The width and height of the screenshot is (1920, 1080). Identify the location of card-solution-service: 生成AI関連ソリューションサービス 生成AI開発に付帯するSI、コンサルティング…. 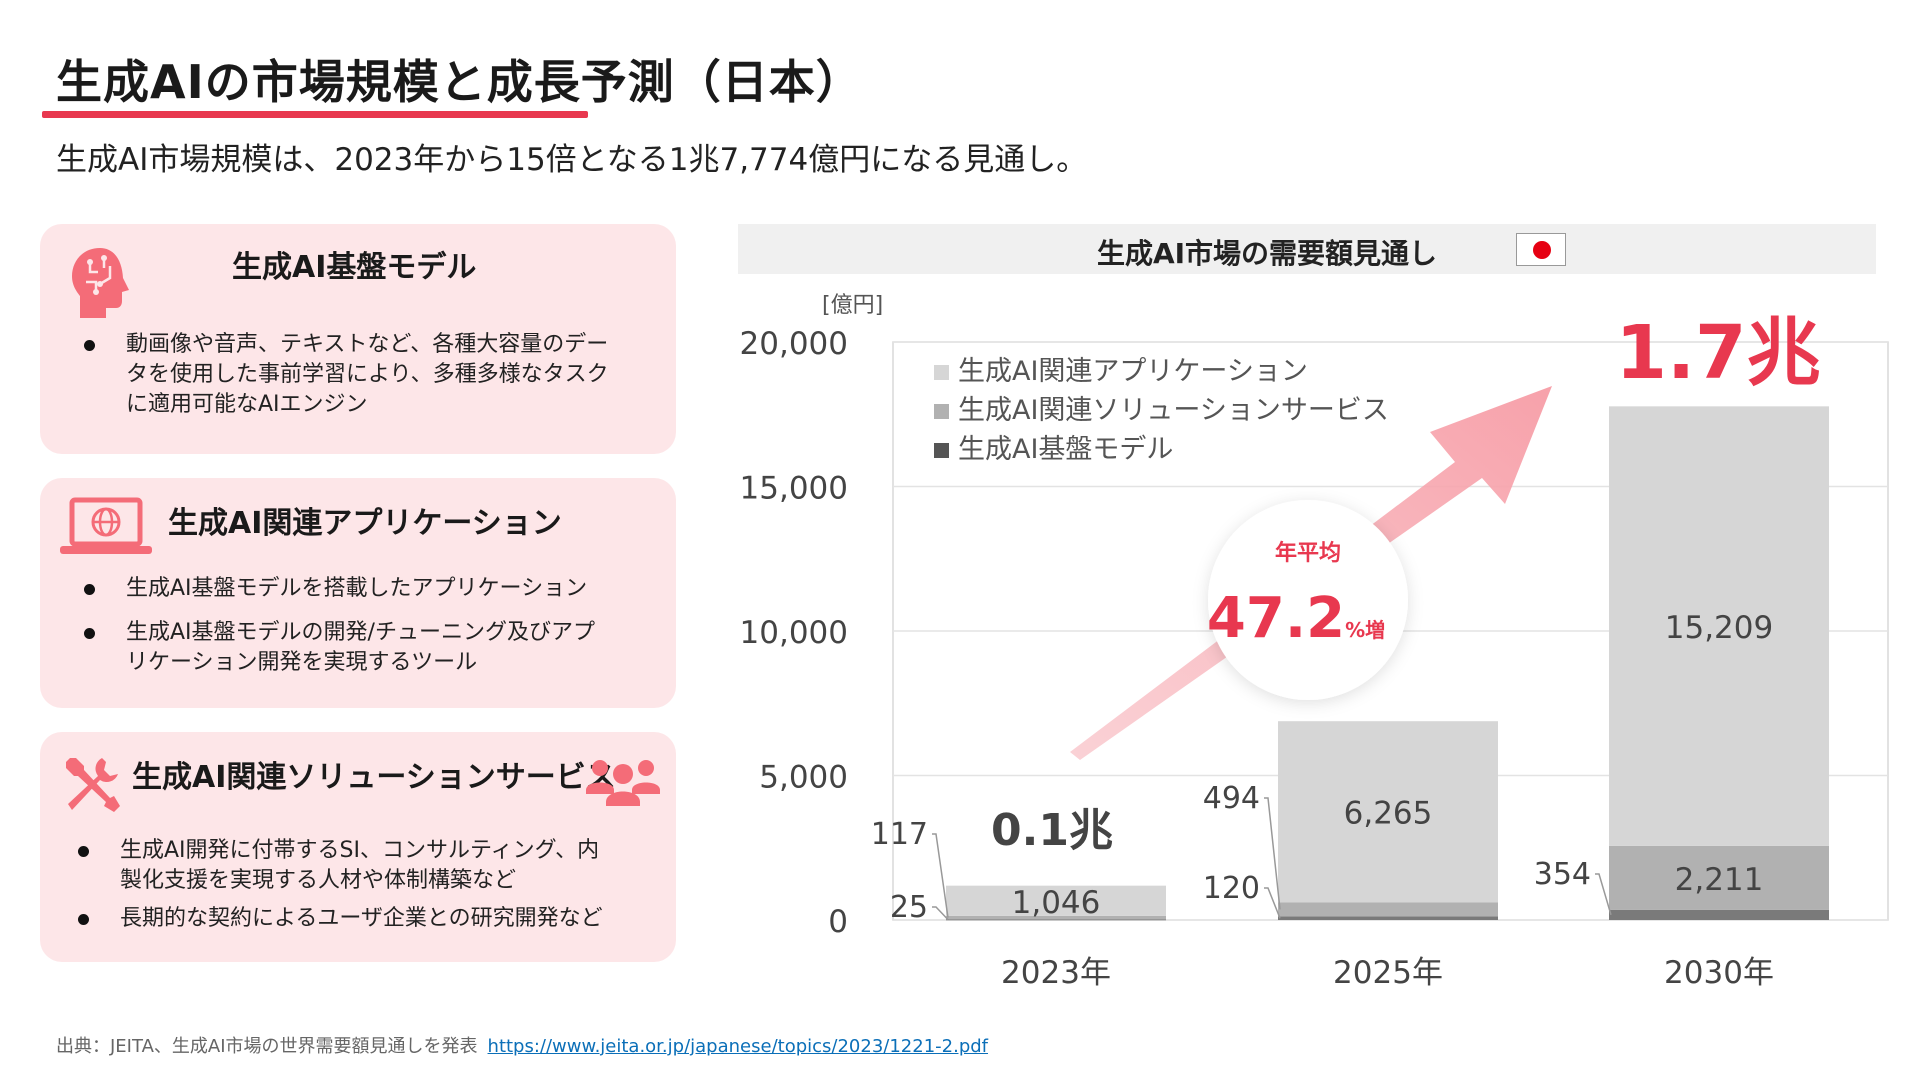
(358, 847).